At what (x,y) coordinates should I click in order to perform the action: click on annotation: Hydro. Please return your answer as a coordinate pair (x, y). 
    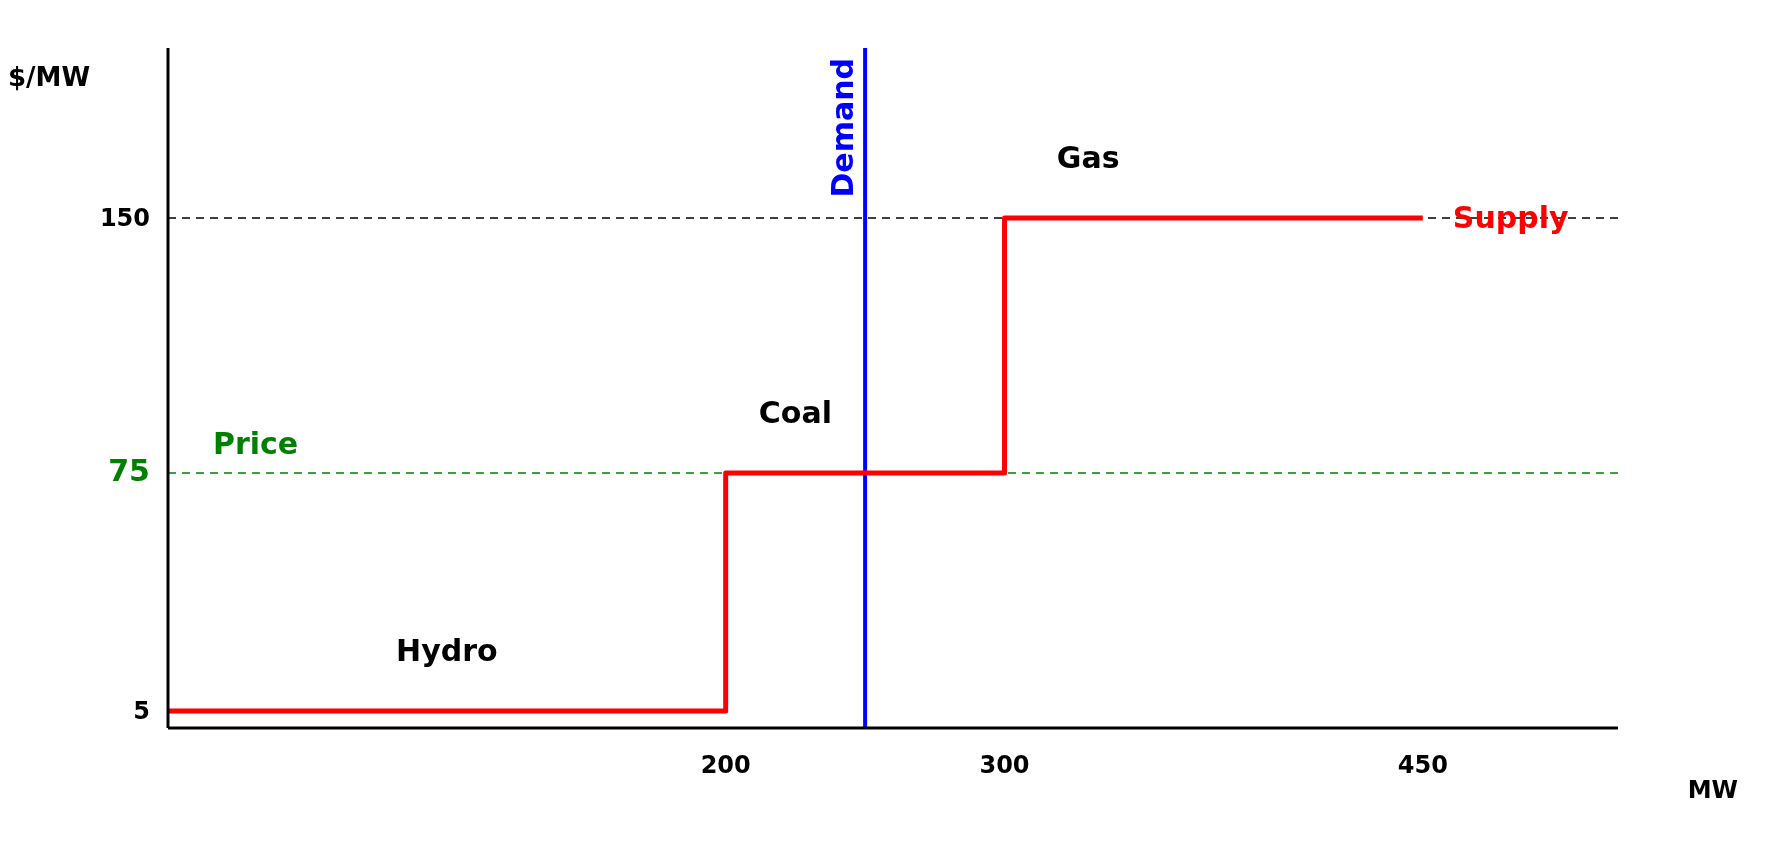
    Looking at the image, I should click on (447, 650).